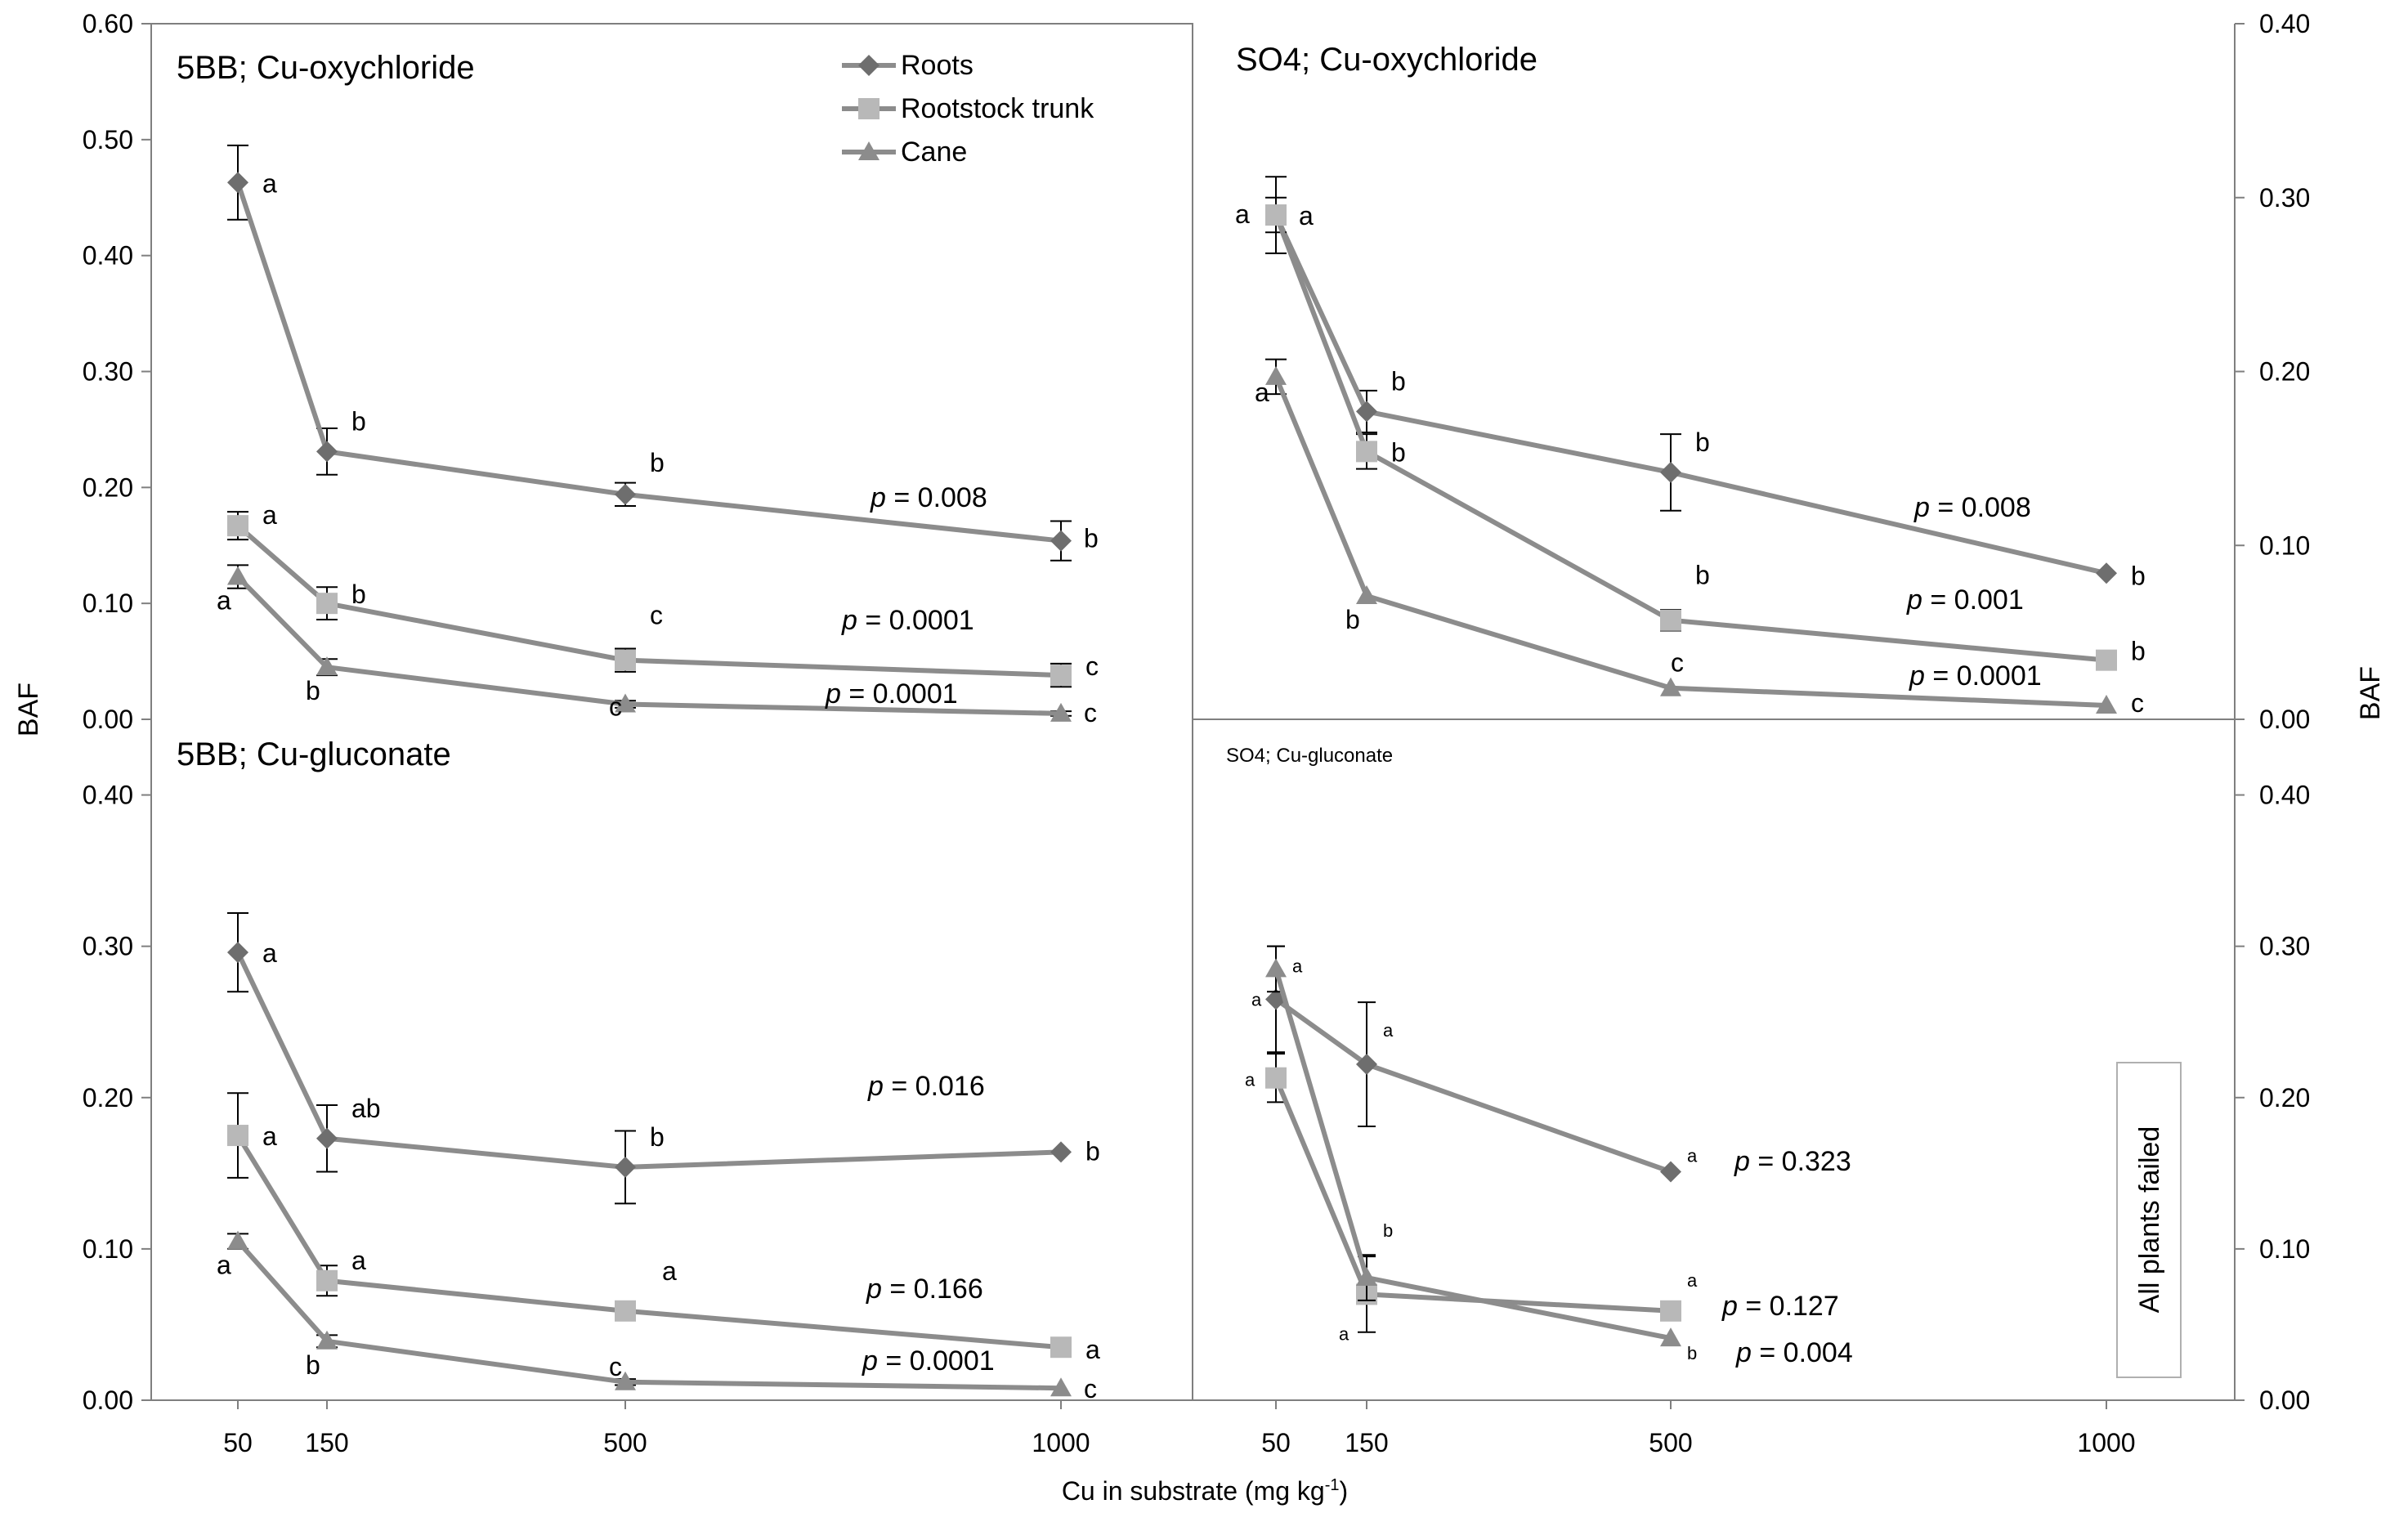 The width and height of the screenshot is (2408, 1531). What do you see at coordinates (1965, 600) in the screenshot?
I see `p-value: p = 0.001` at bounding box center [1965, 600].